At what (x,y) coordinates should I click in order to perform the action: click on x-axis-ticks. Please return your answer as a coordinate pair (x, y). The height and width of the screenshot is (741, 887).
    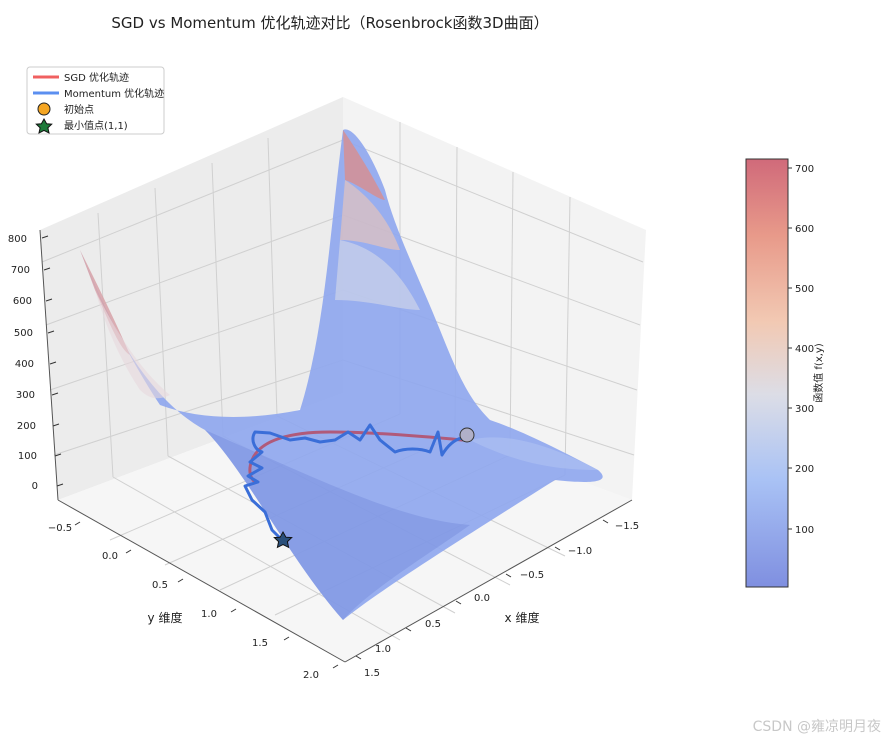
    Looking at the image, I should click on (482, 589).